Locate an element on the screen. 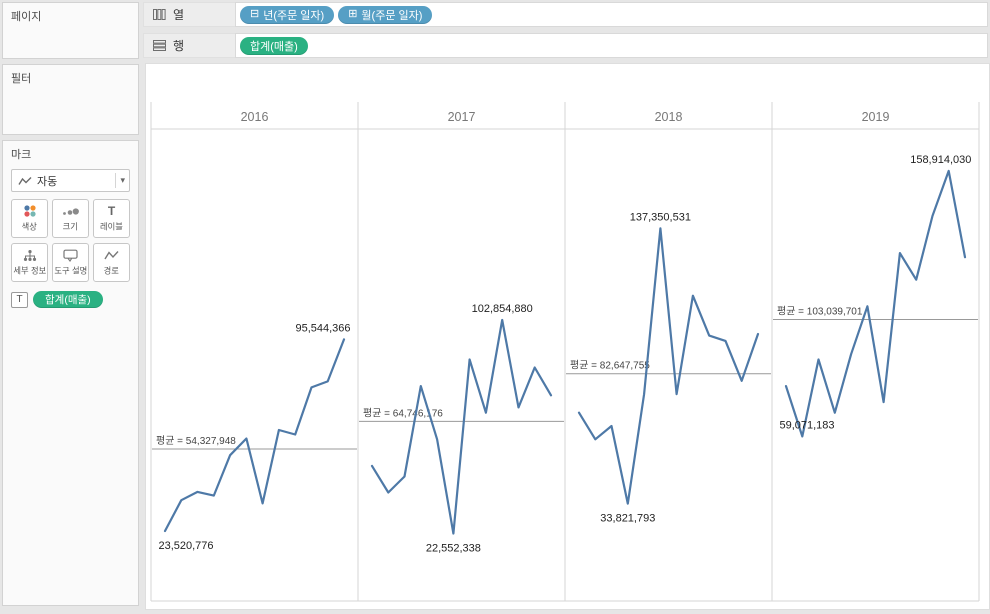 The height and width of the screenshot is (614, 990). sales-line-2016 is located at coordinates (254, 435).